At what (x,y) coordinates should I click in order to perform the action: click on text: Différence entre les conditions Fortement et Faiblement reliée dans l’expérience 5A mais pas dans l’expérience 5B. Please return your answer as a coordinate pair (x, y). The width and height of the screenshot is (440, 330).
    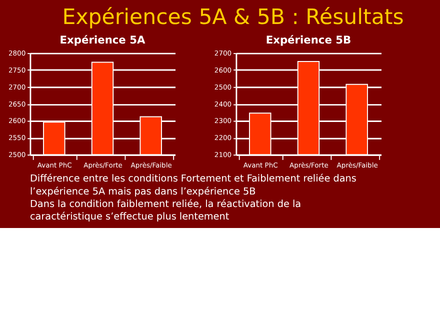
    Looking at the image, I should click on (193, 186).